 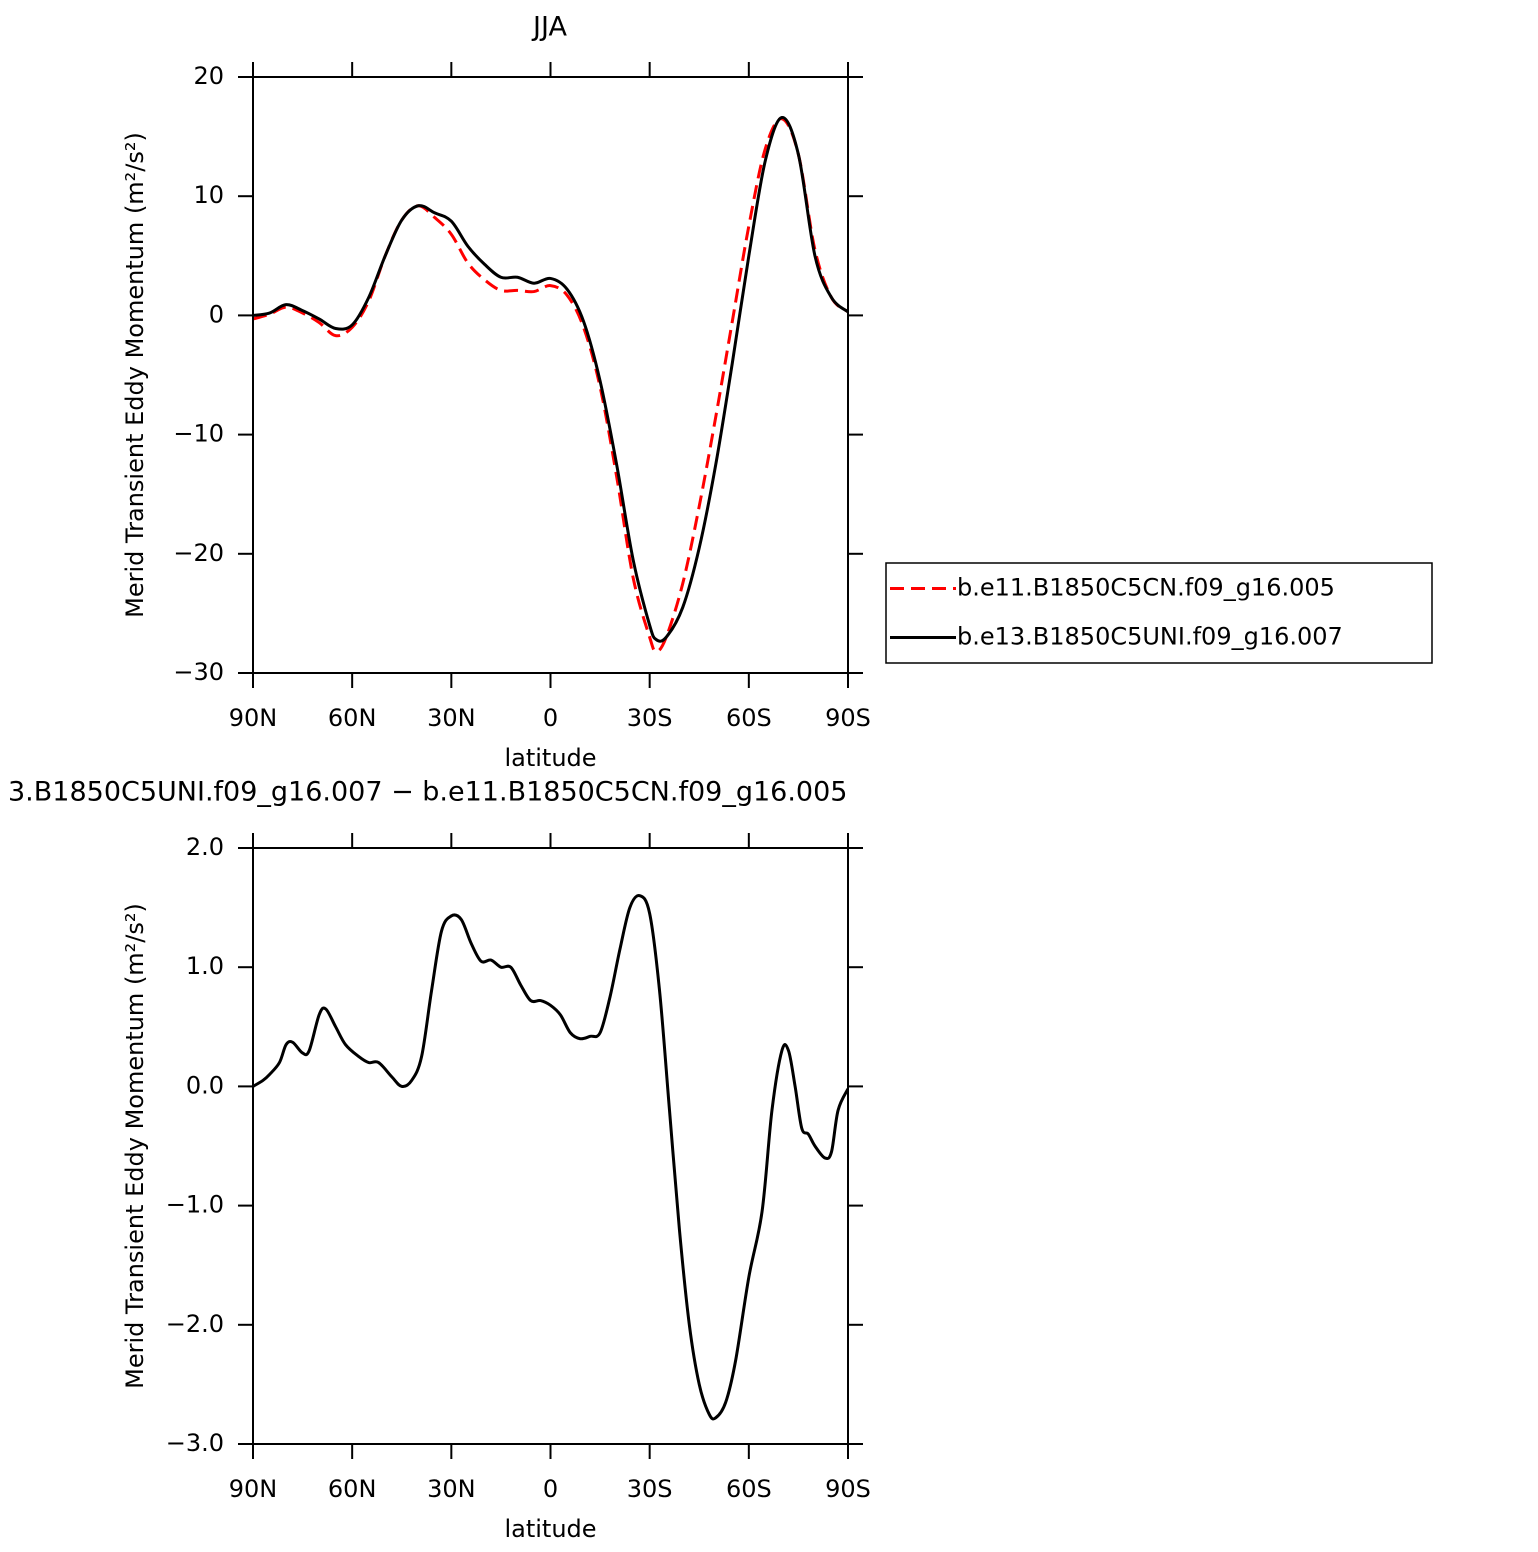 I want to click on y-tick-label: 1.0, so click(x=205, y=966).